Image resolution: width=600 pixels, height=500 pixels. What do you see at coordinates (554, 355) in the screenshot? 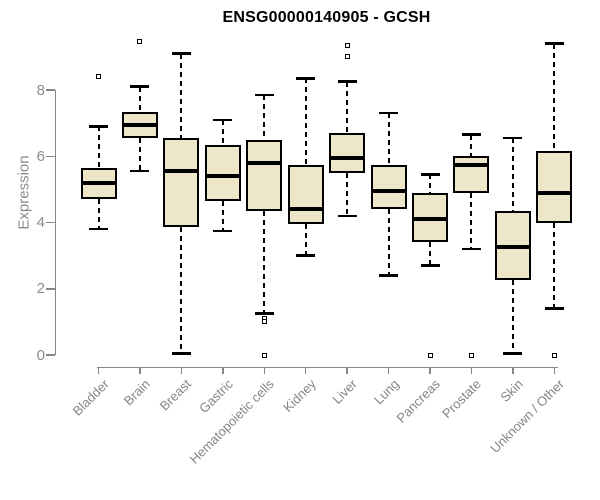
I see `outlier-unknown-other` at bounding box center [554, 355].